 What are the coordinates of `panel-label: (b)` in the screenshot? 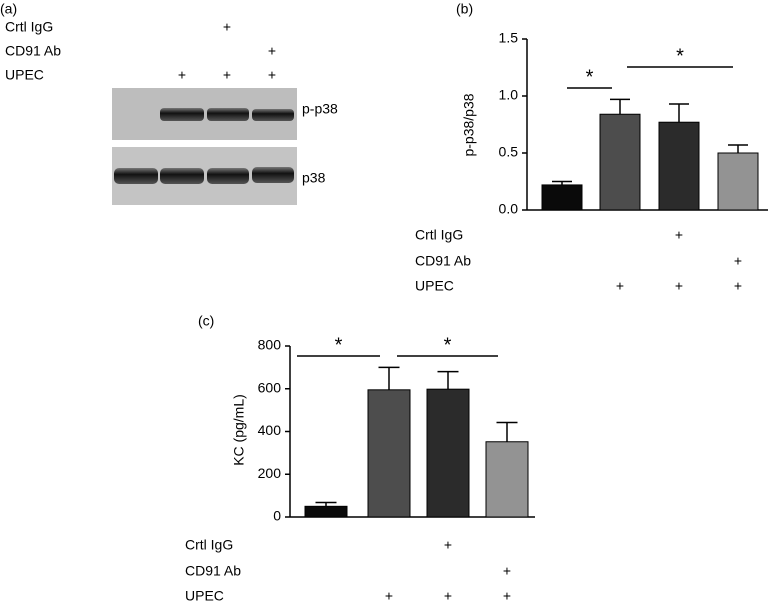 It's located at (464, 9).